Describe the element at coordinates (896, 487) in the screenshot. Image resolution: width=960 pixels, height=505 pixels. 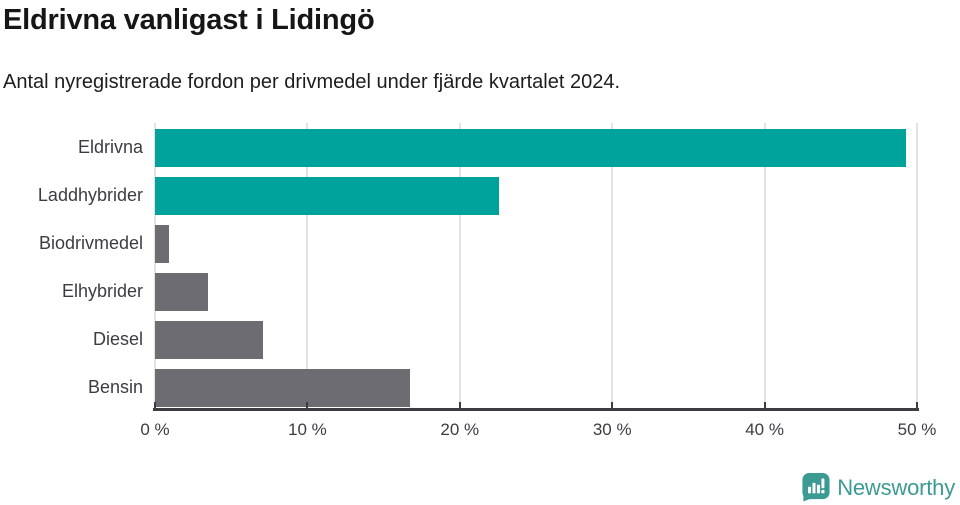
I see `brand-name: Newsworthy` at that location.